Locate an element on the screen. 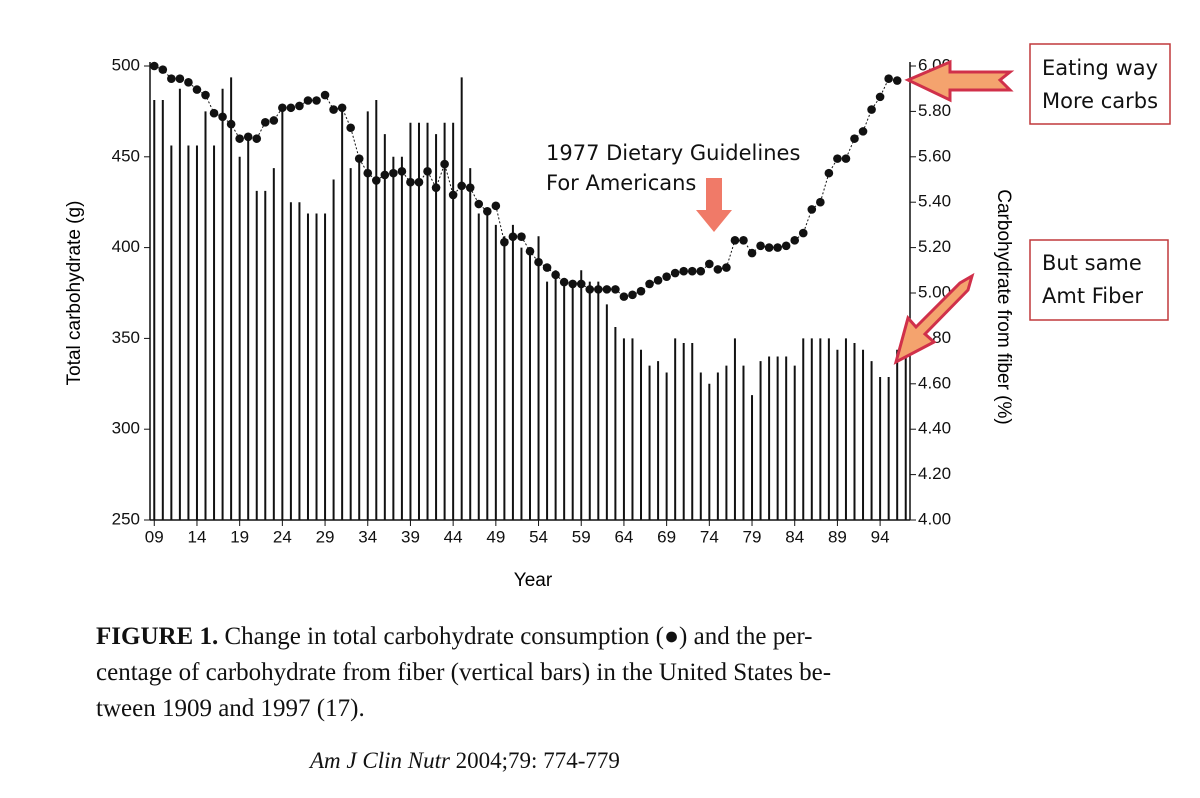  y-tick-label: 350 is located at coordinates (126, 337).